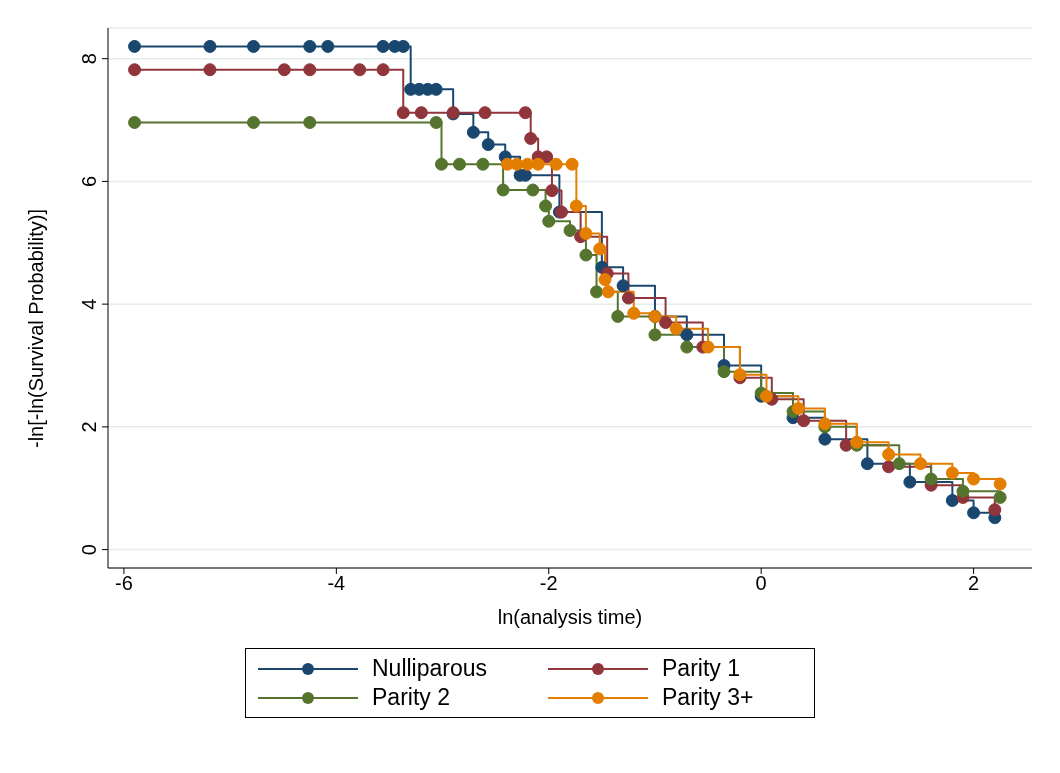 The height and width of the screenshot is (773, 1060). I want to click on y-tick-label: 6, so click(89, 181).